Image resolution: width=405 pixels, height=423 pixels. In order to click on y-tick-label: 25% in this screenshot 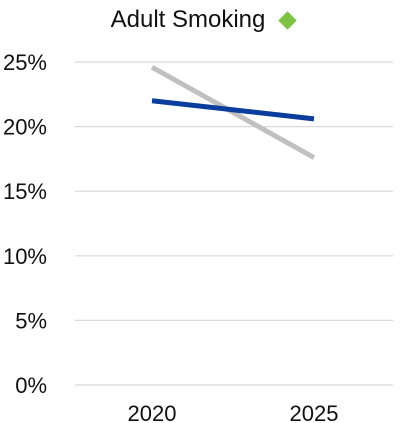, I will do `click(25, 62)`.